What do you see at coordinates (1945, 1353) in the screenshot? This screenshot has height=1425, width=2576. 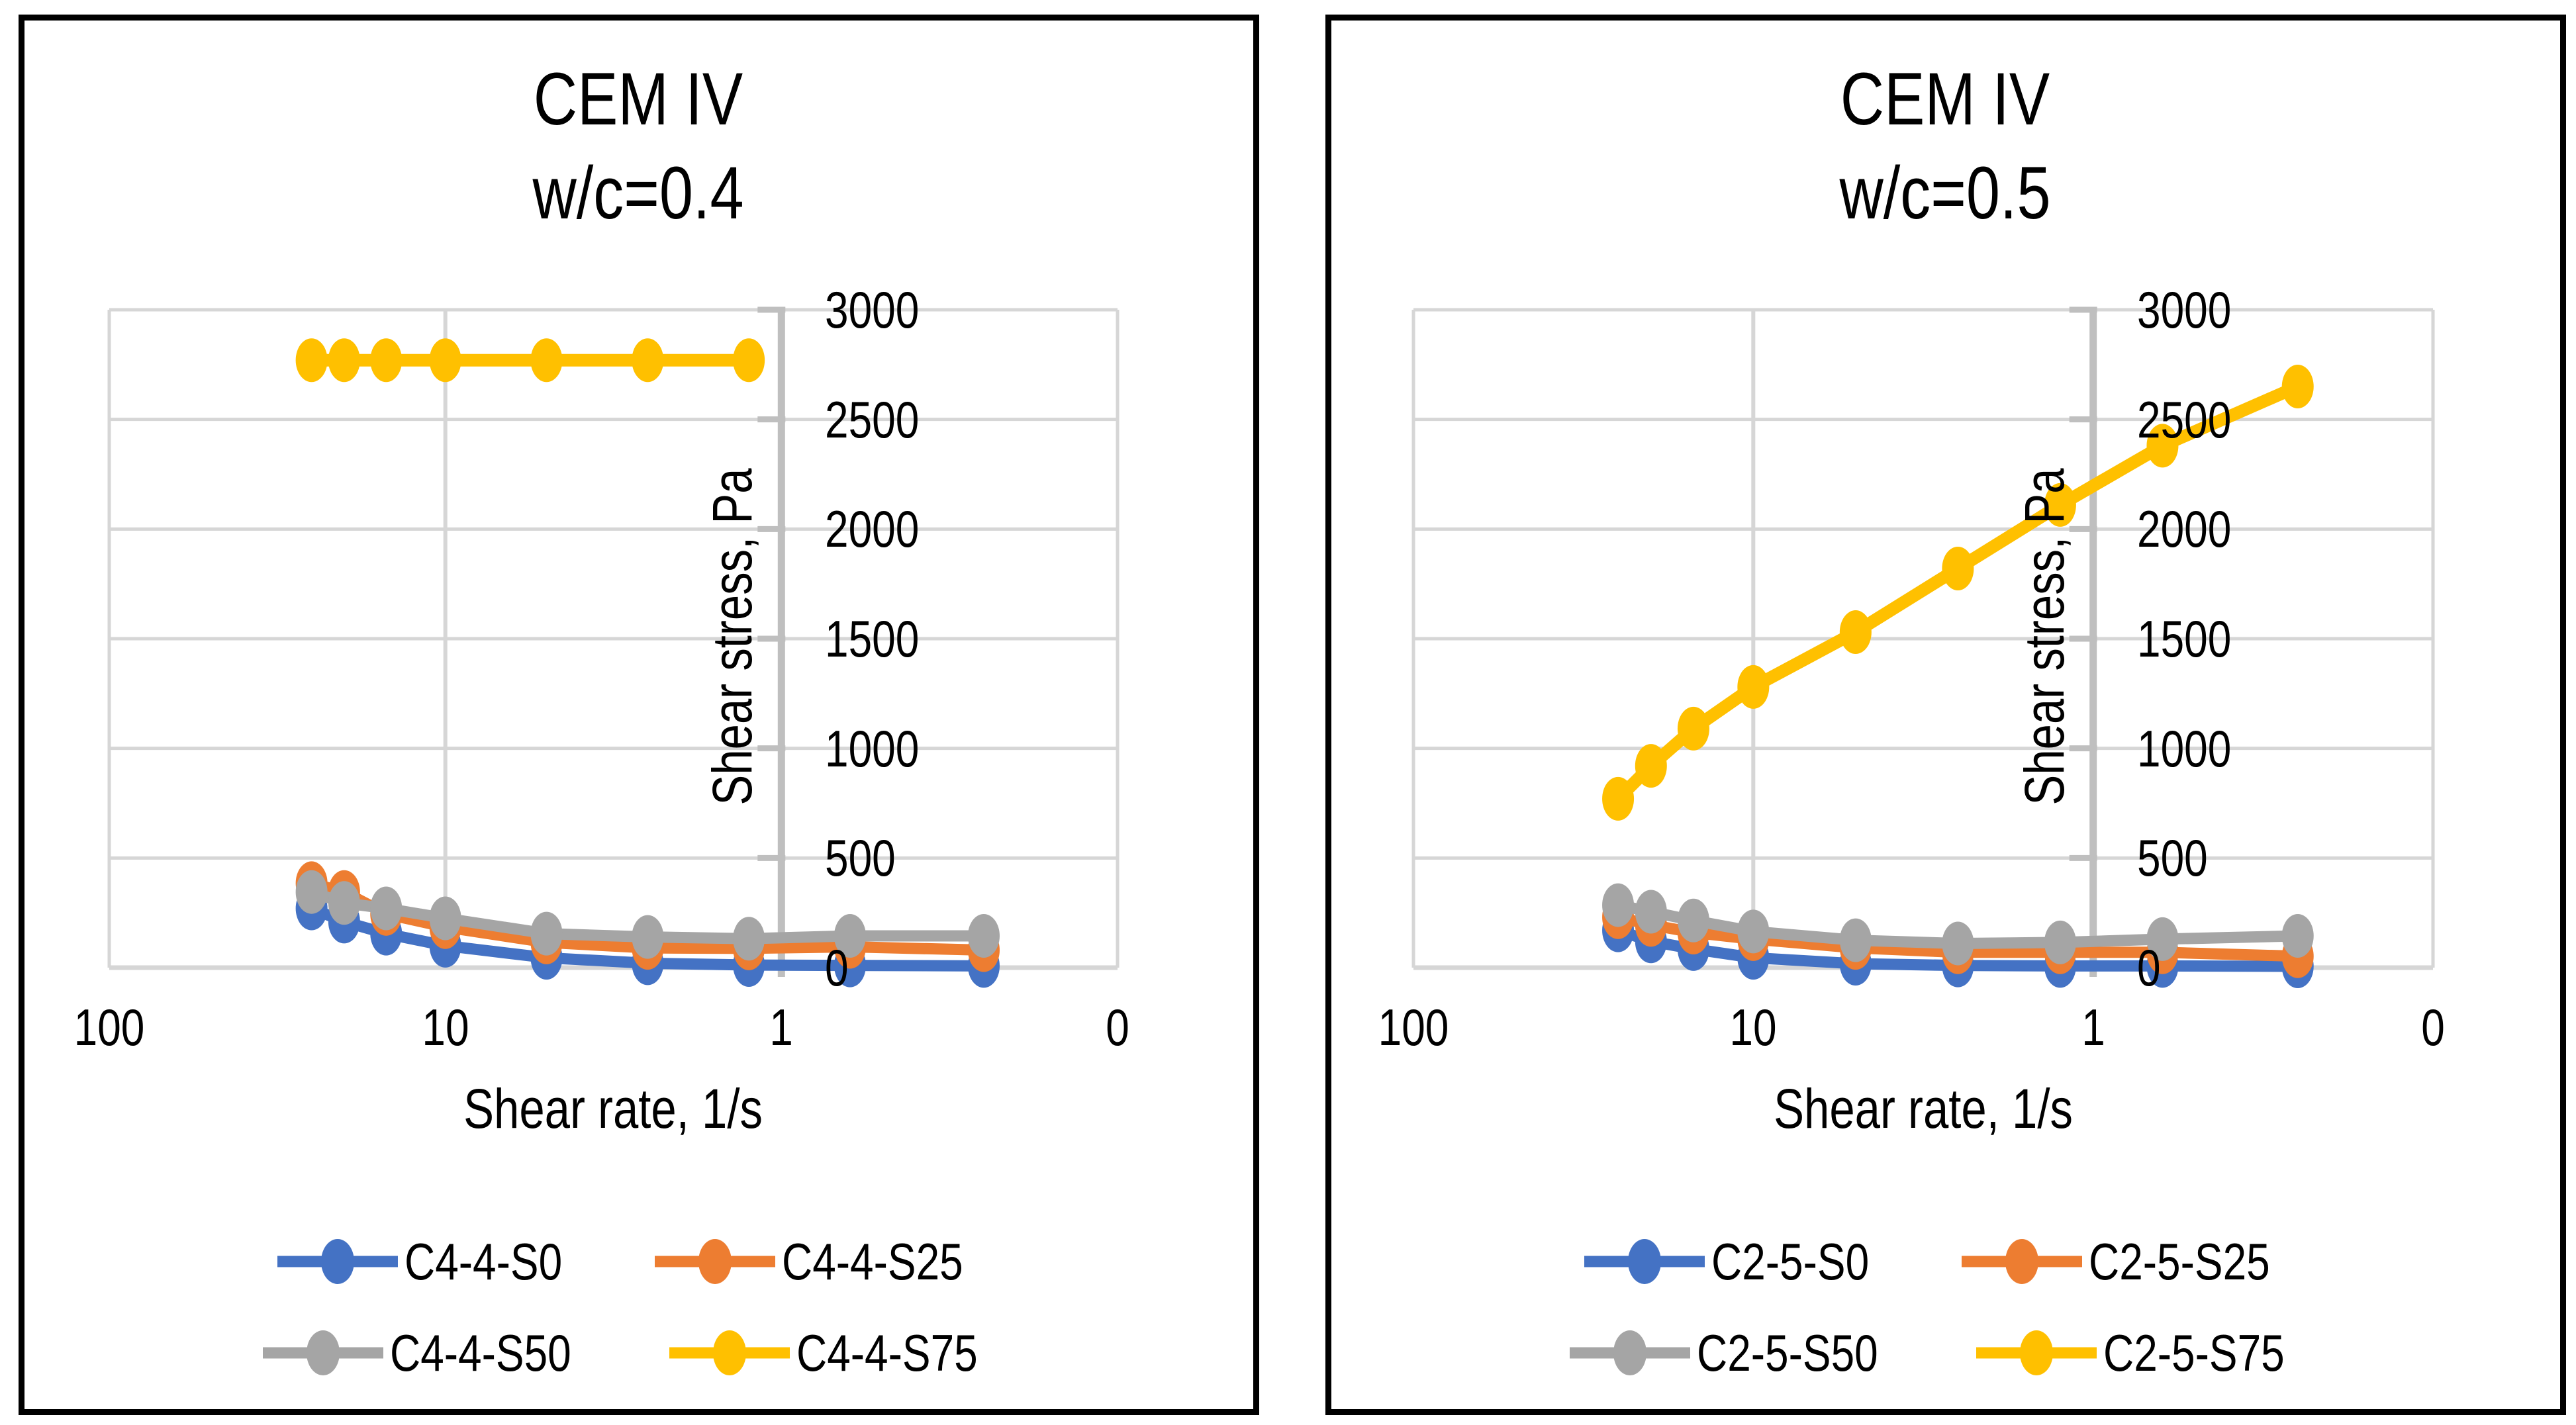 I see `legend-row: C2-5-S50 C2-5-S75` at bounding box center [1945, 1353].